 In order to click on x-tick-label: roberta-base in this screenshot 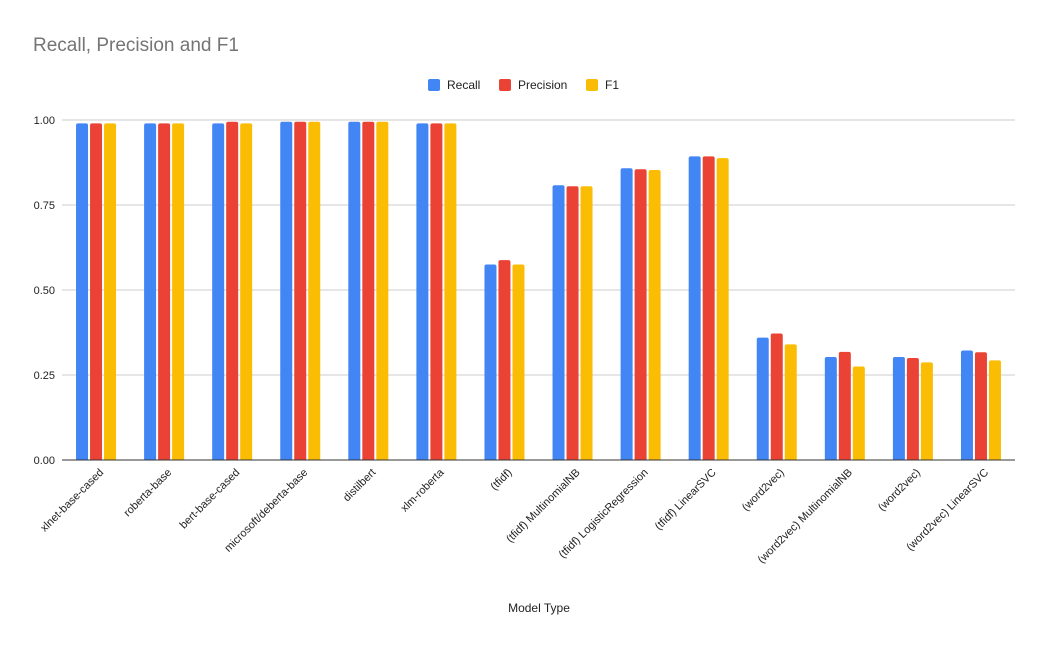, I will do `click(148, 493)`.